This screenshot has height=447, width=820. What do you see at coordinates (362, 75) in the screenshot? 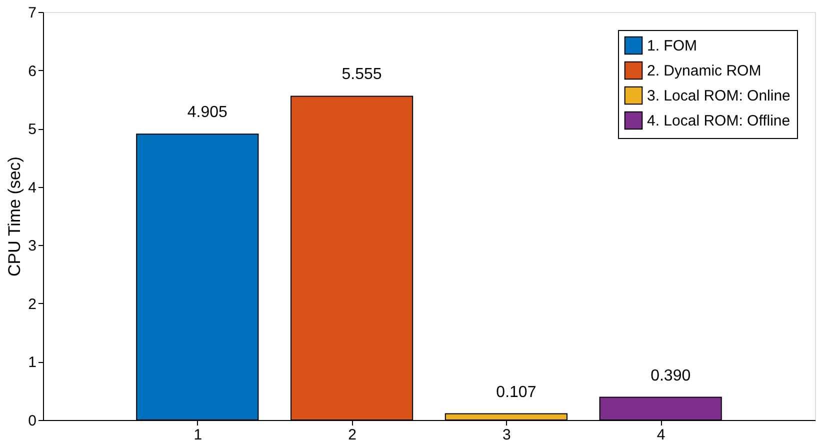
I see `data-label: 5.555` at bounding box center [362, 75].